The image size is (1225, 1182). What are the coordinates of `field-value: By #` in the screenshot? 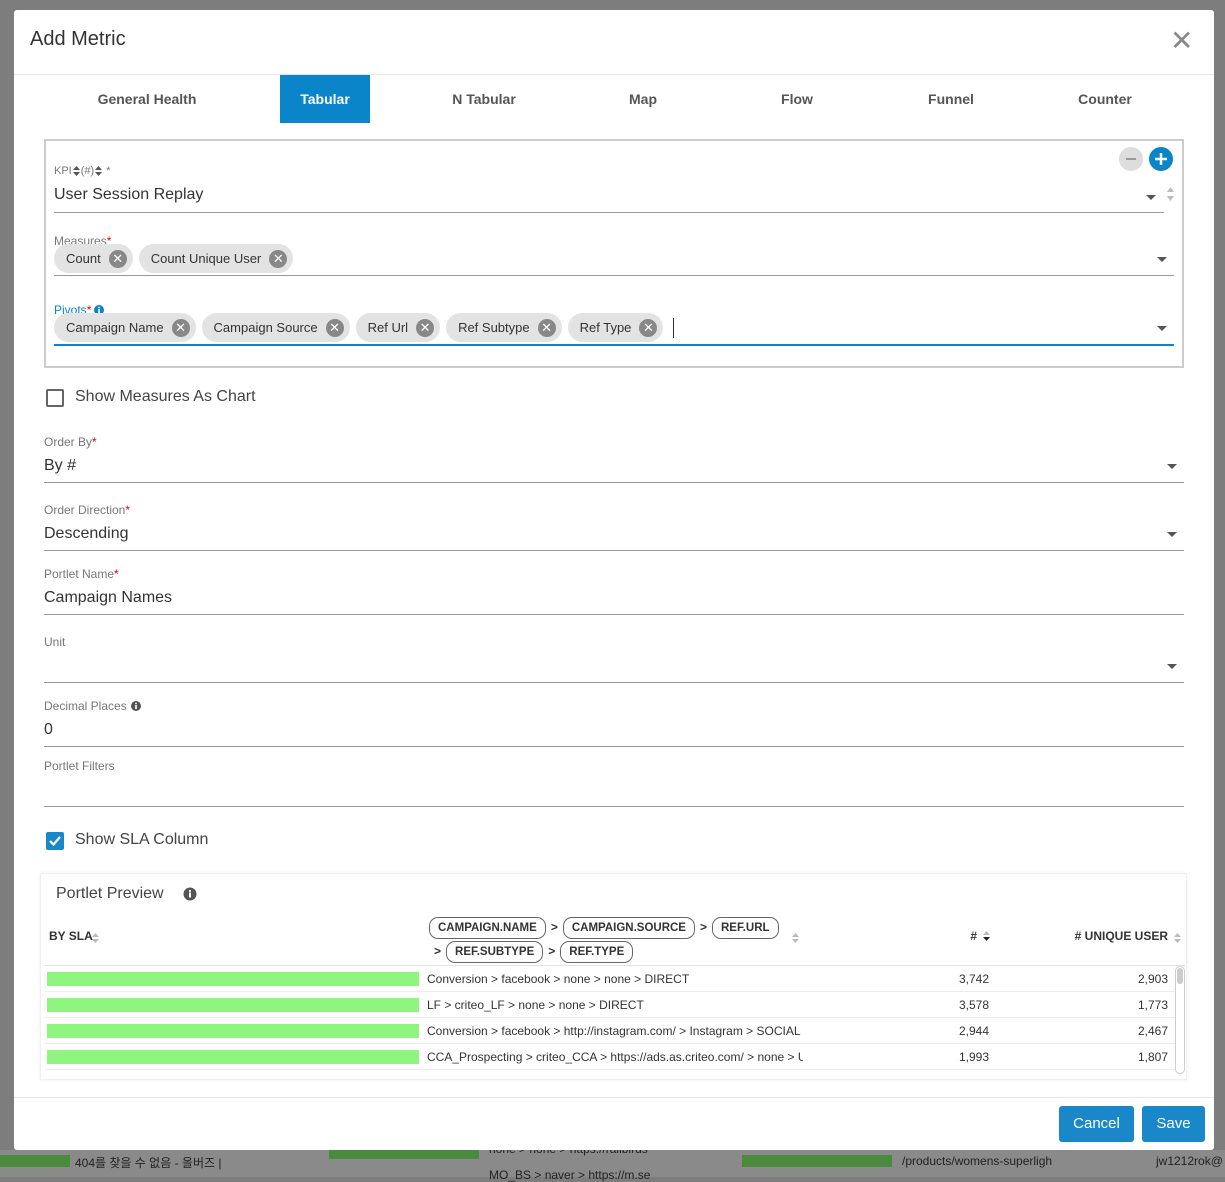 It's located at (60, 465).